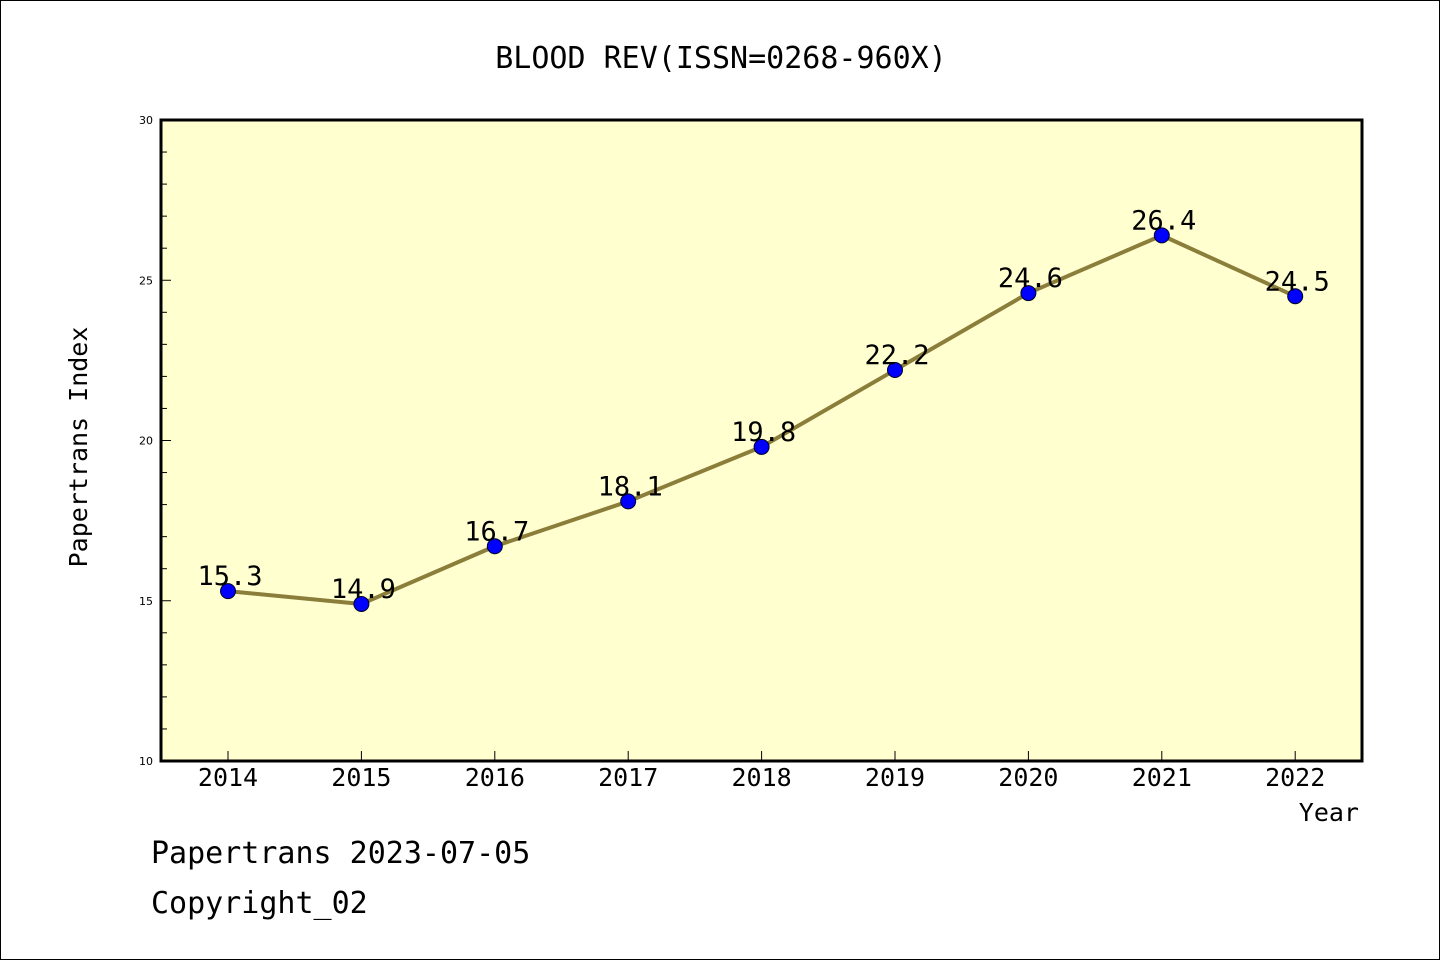  I want to click on y-tick-label: 10, so click(146, 761).